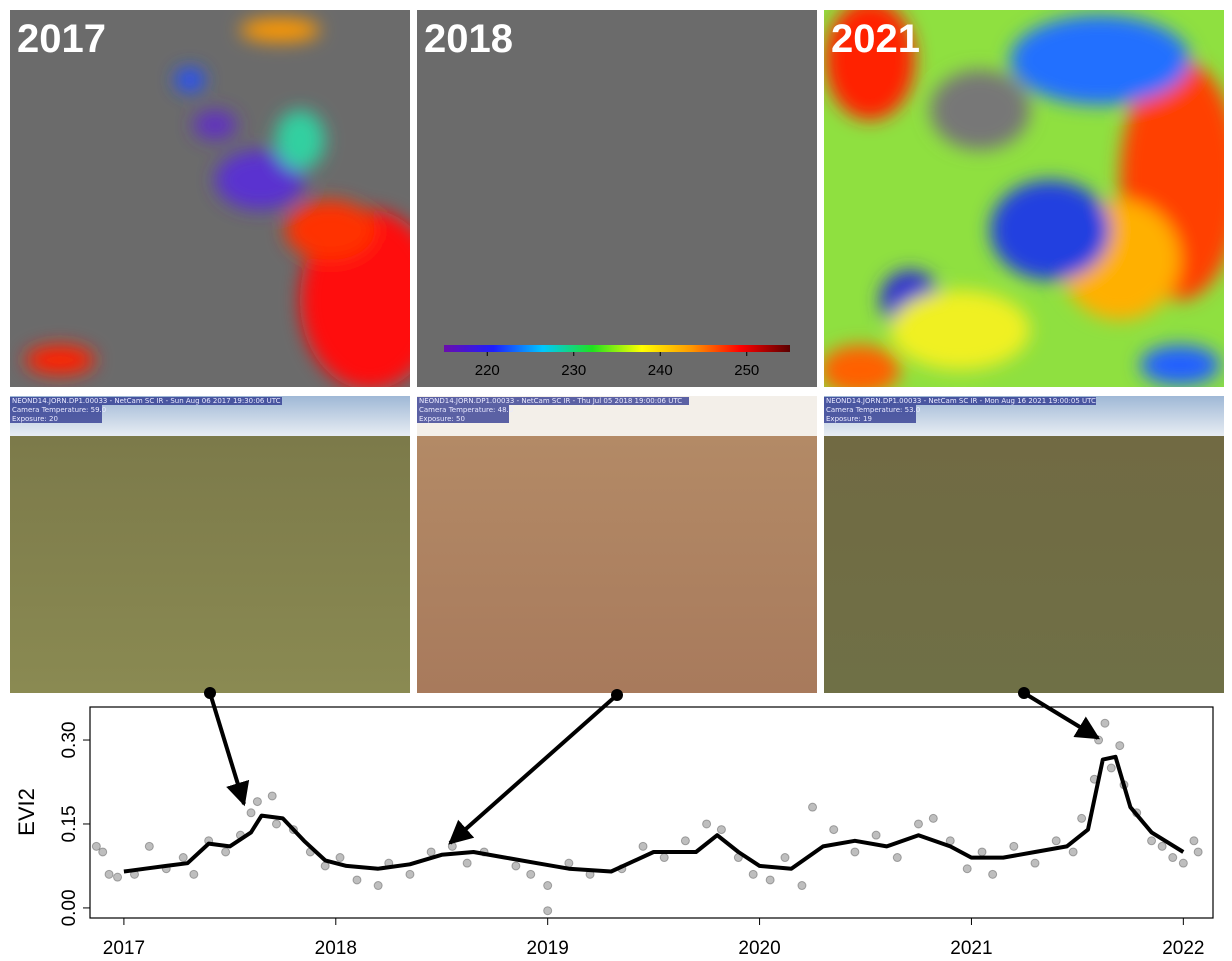 The width and height of the screenshot is (1232, 961). Describe the element at coordinates (660, 370) in the screenshot. I see `colorbar-tick-label: 240` at that location.